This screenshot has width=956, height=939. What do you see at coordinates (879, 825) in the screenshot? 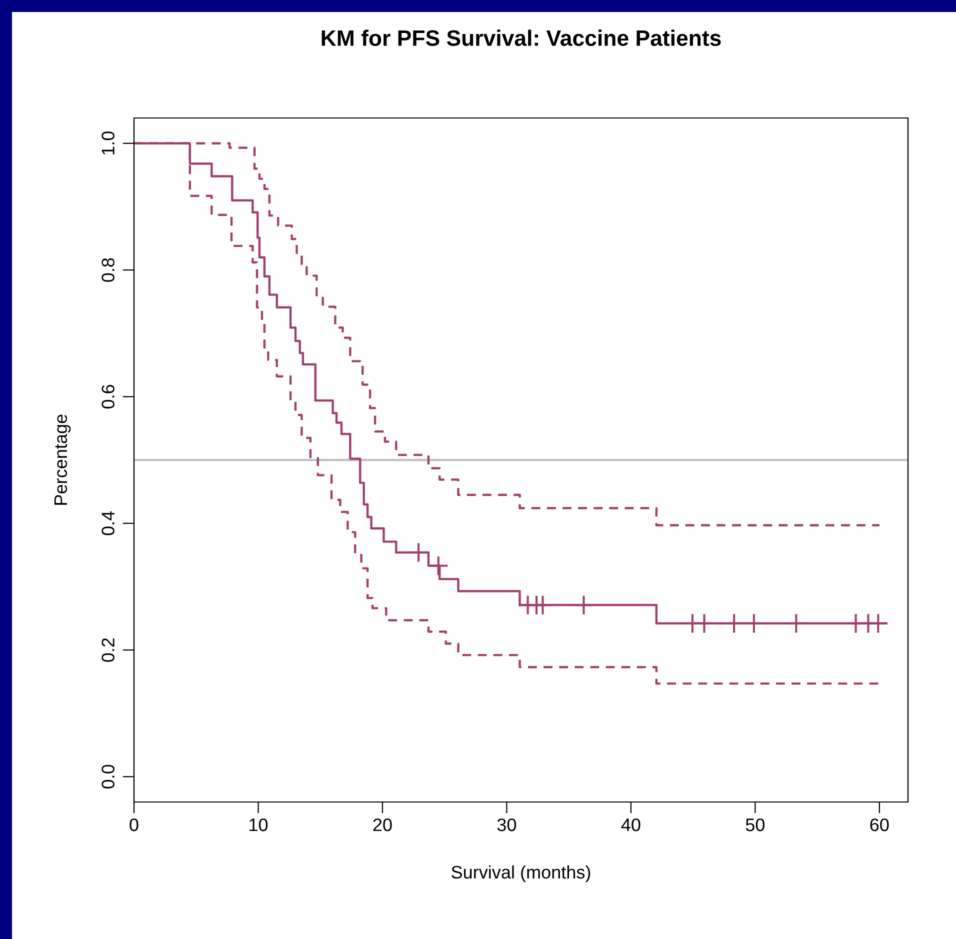
I see `x-tick-label: 60` at bounding box center [879, 825].